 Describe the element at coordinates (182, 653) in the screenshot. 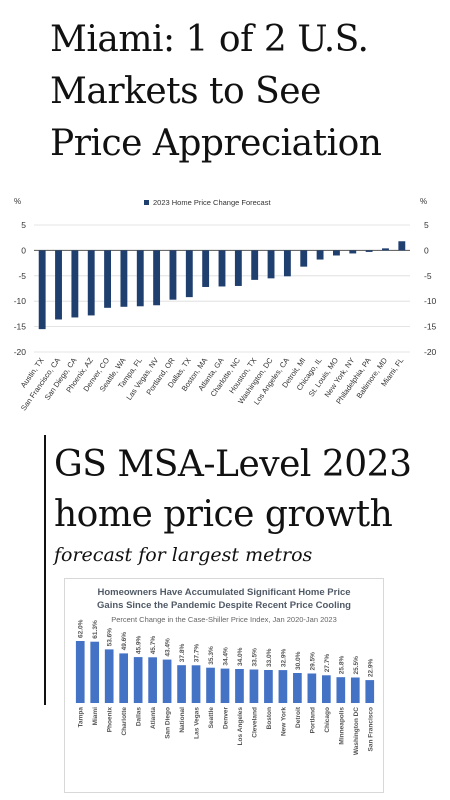

I see `value-label: 37.8%` at that location.